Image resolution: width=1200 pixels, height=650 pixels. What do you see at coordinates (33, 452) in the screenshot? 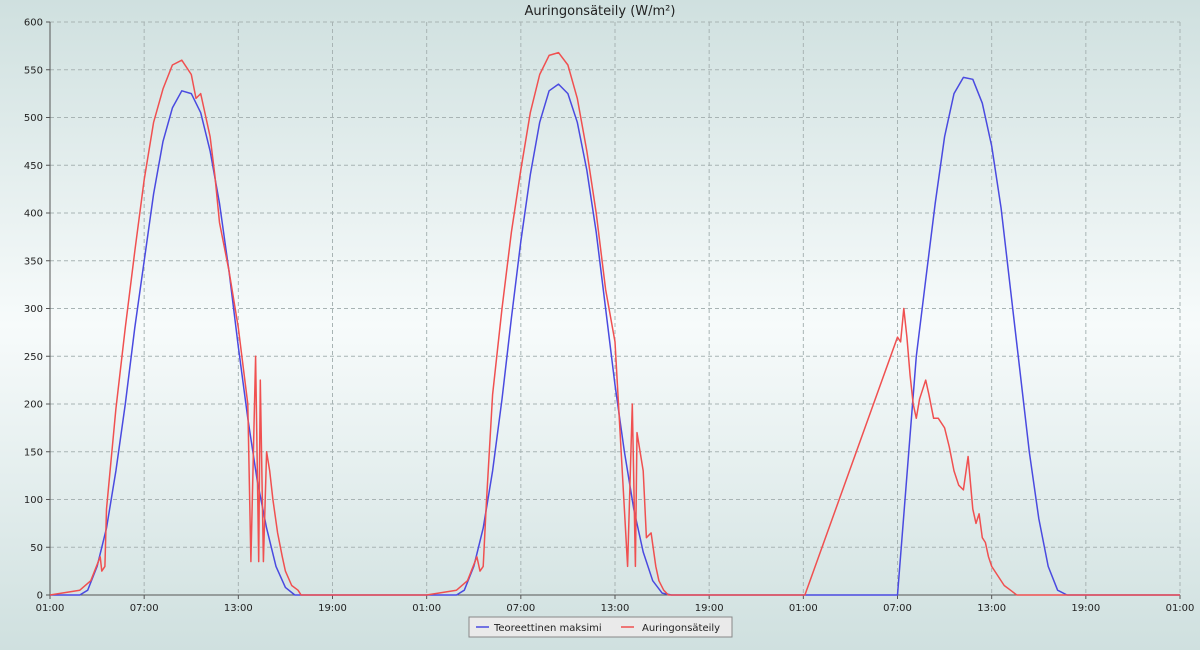
I see `y-tick-label: 150` at bounding box center [33, 452].